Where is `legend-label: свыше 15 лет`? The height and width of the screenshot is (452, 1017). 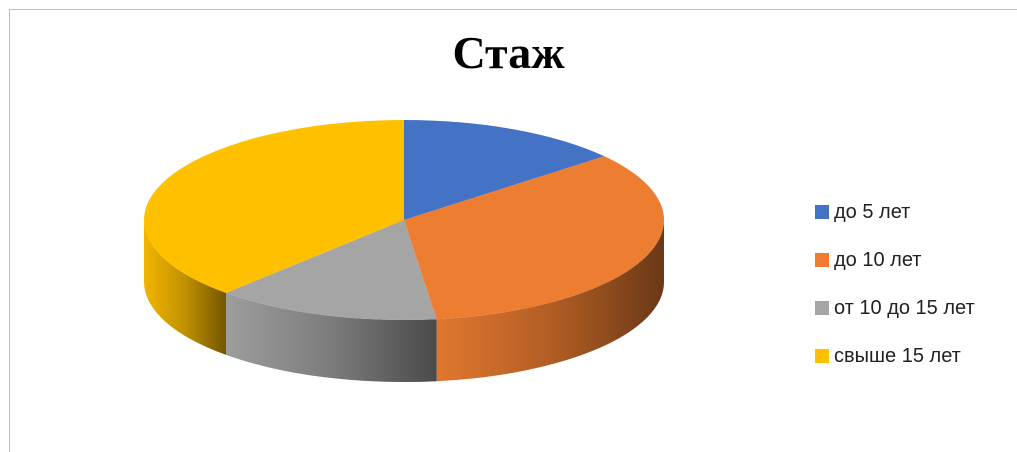
legend-label: свыше 15 лет is located at coordinates (897, 355).